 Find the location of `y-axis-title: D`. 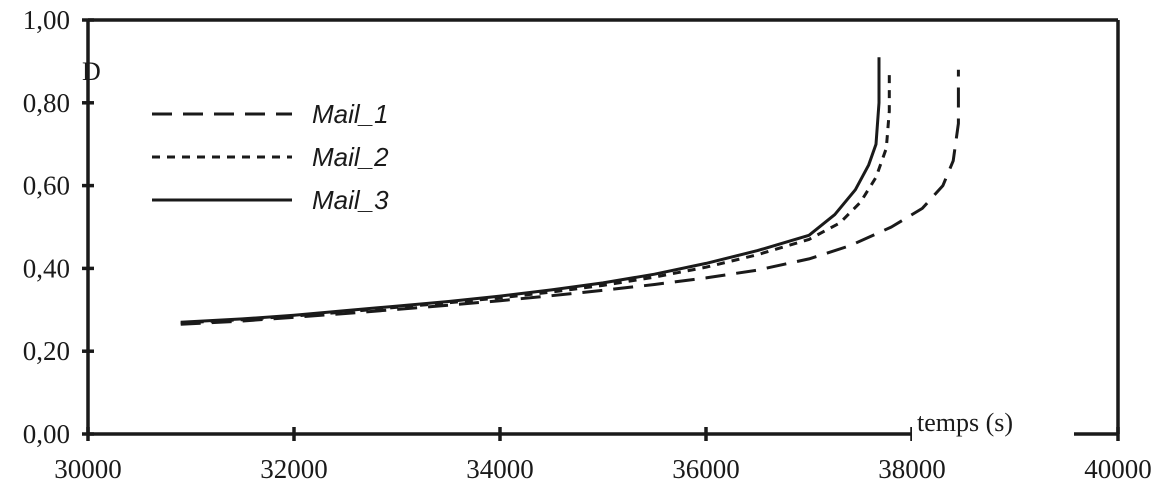

y-axis-title: D is located at coordinates (91, 71).